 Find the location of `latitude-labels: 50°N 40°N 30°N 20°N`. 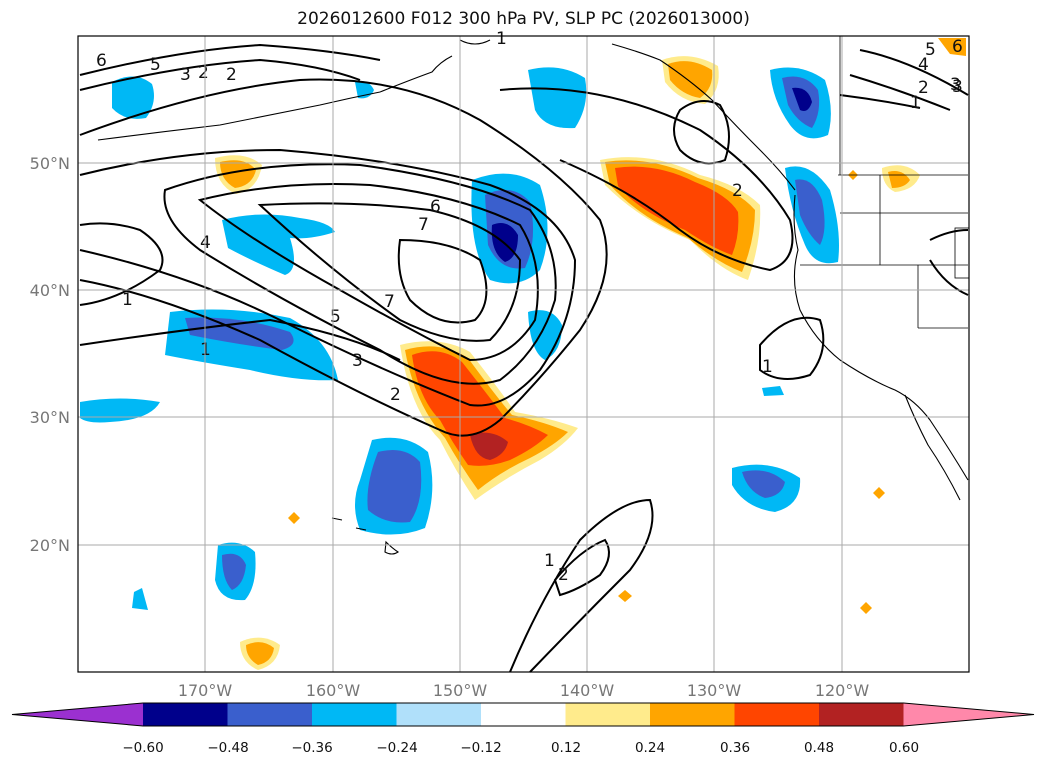

latitude-labels: 50°N 40°N 30°N 20°N is located at coordinates (50, 354).